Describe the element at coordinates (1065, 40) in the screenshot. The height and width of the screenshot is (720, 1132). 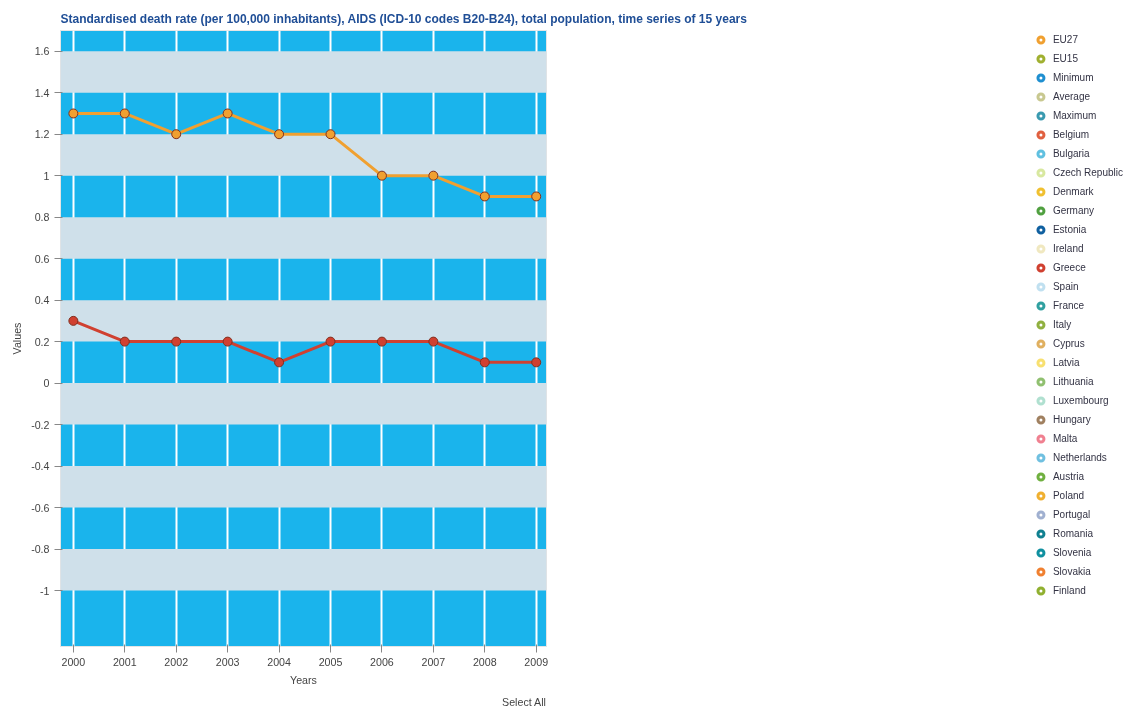
I see `legend-label: EU27` at that location.